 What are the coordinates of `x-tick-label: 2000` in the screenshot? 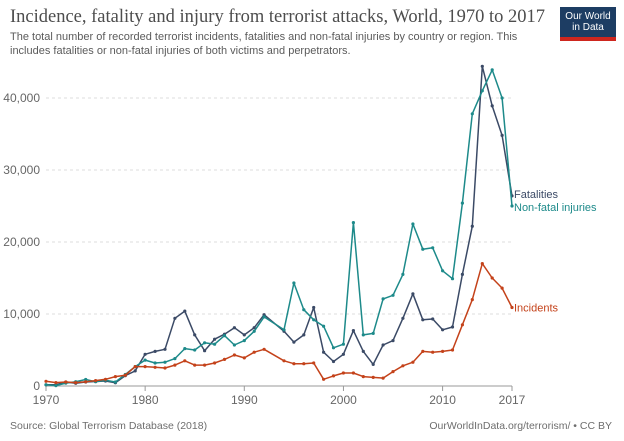 It's located at (343, 400).